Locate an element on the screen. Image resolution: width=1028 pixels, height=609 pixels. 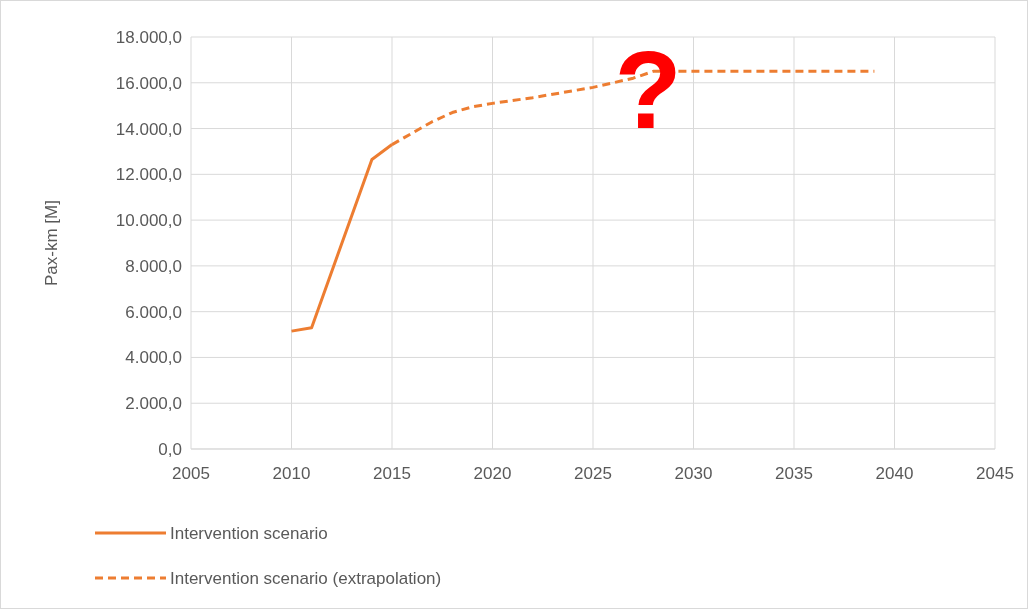
x-tick-label: 2025 is located at coordinates (593, 473).